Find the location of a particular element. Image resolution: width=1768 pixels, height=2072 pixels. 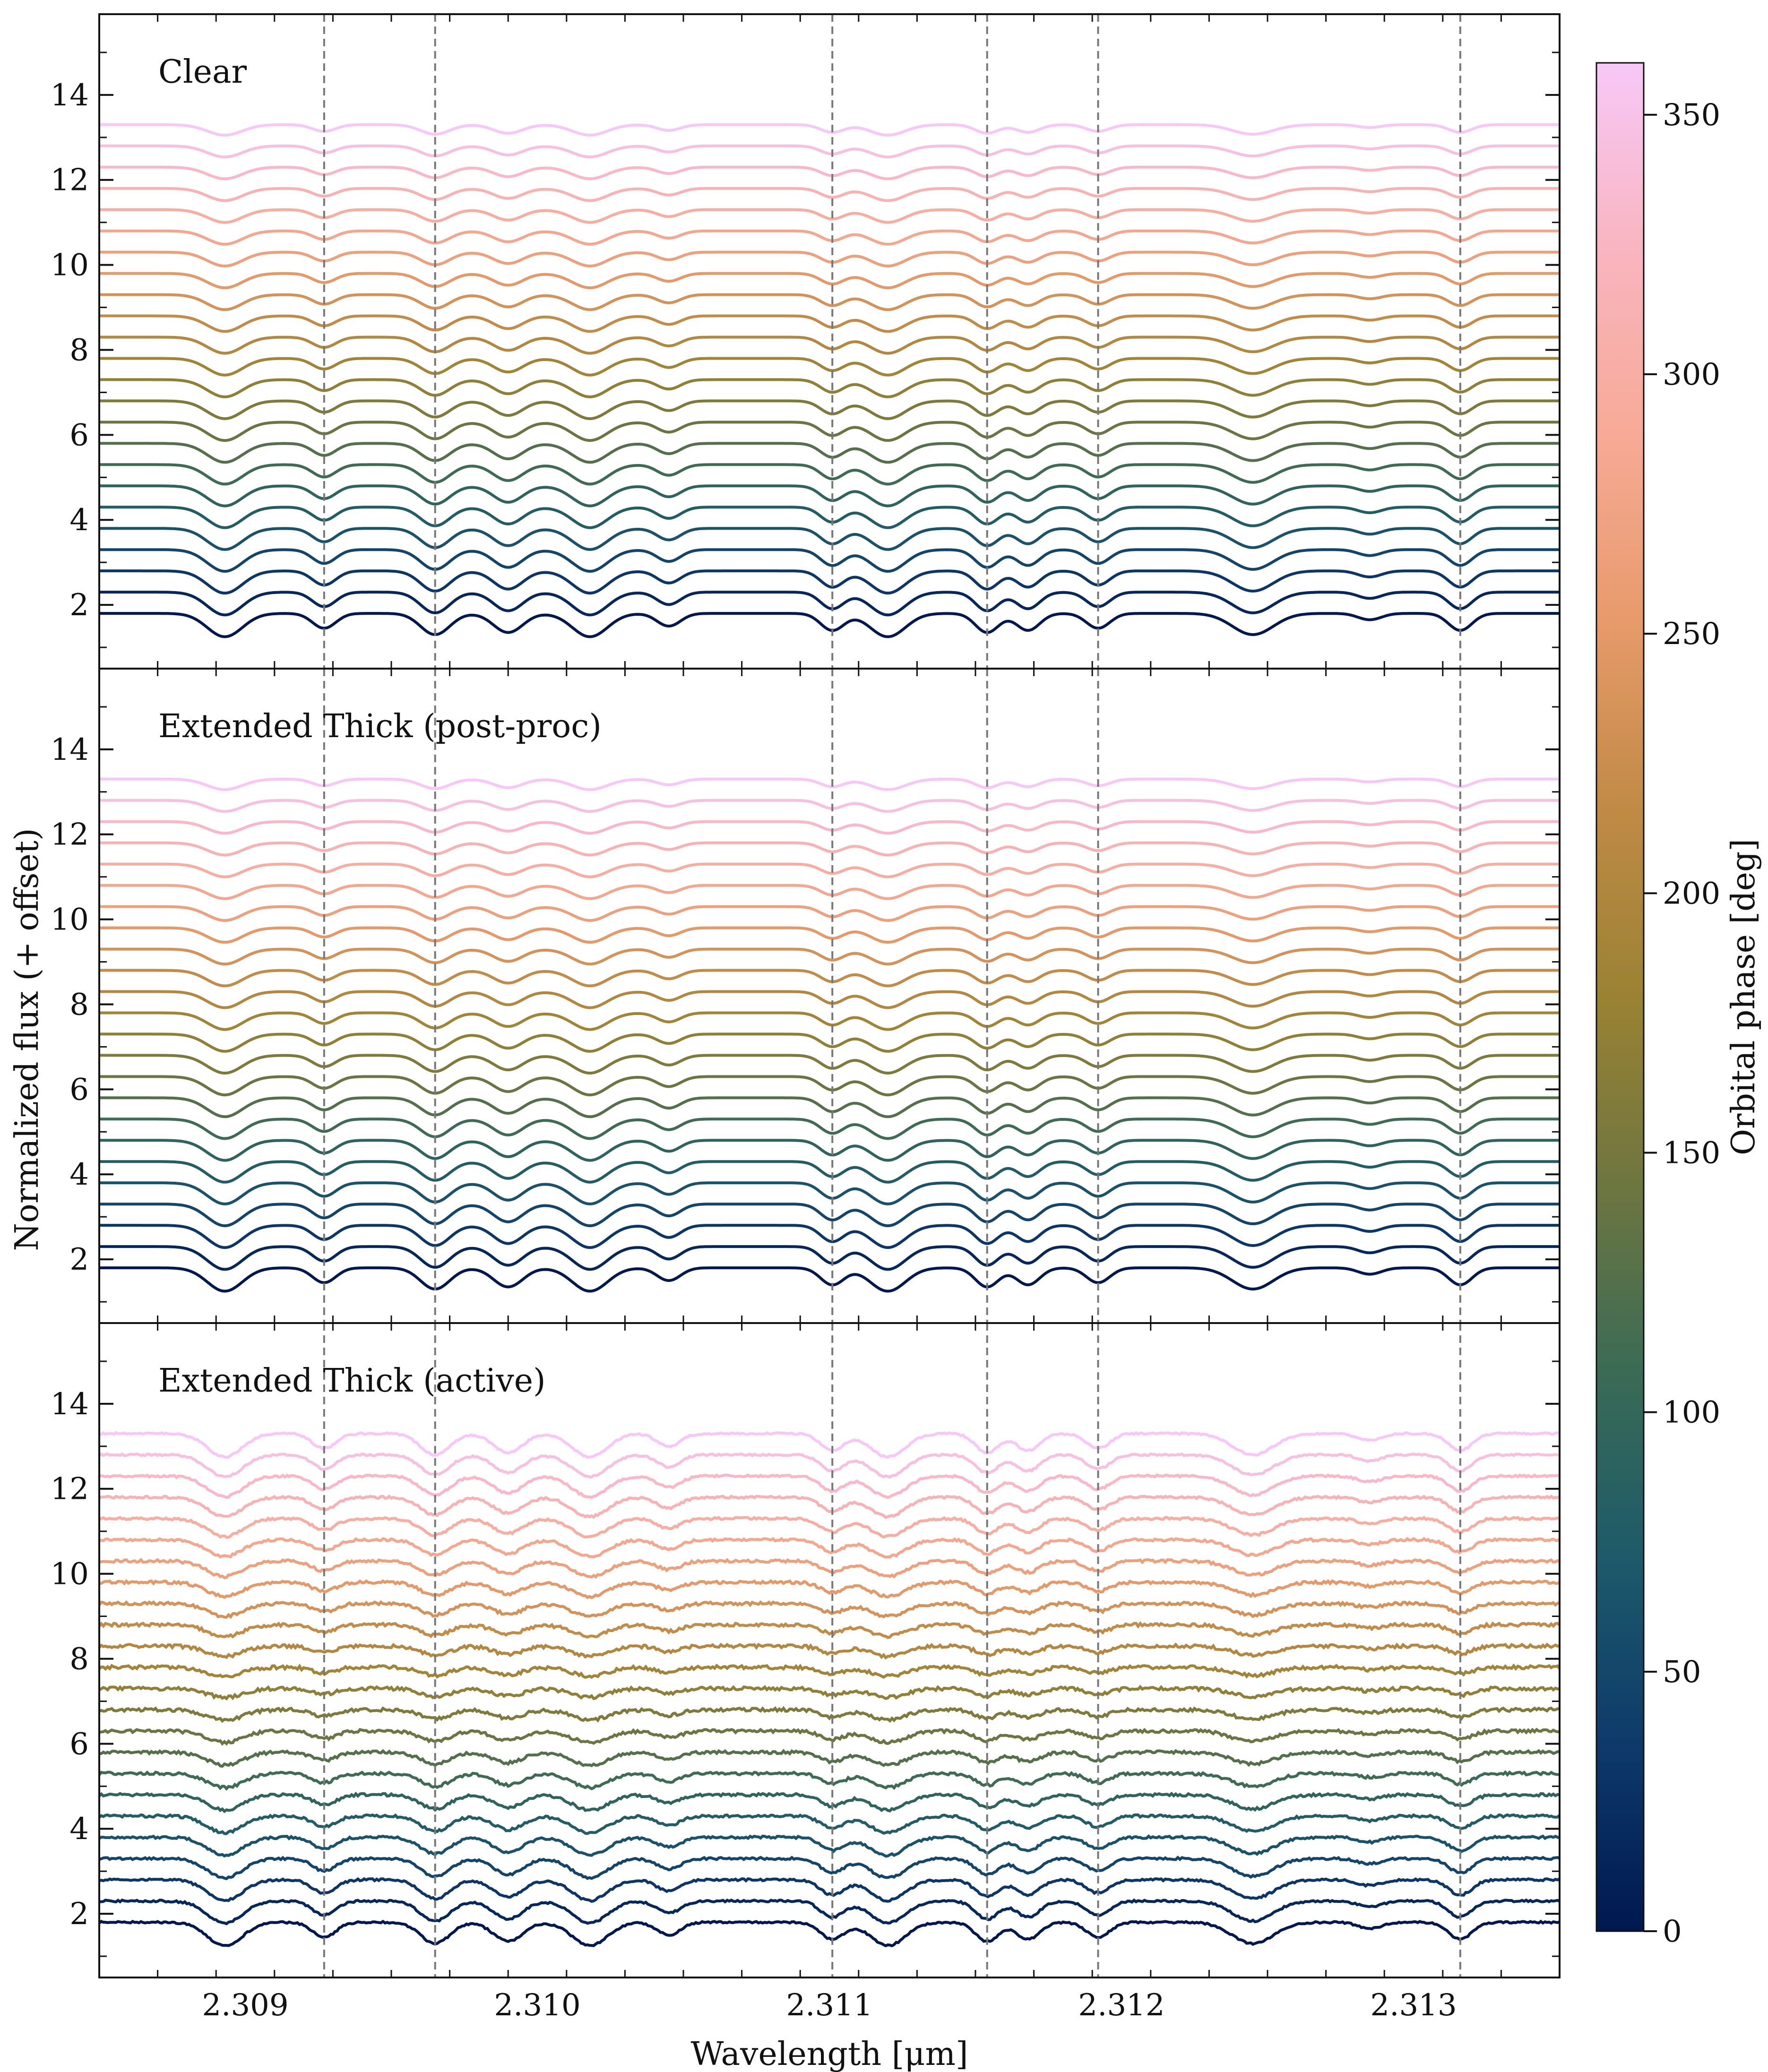

colorbar-gradient is located at coordinates (1620, 997).